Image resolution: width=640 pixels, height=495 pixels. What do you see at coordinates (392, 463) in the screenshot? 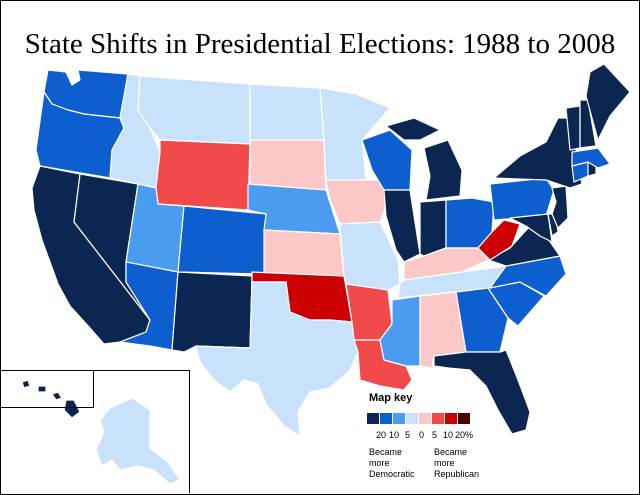
I see `legend-caption-democratic: Became more Democratic` at bounding box center [392, 463].